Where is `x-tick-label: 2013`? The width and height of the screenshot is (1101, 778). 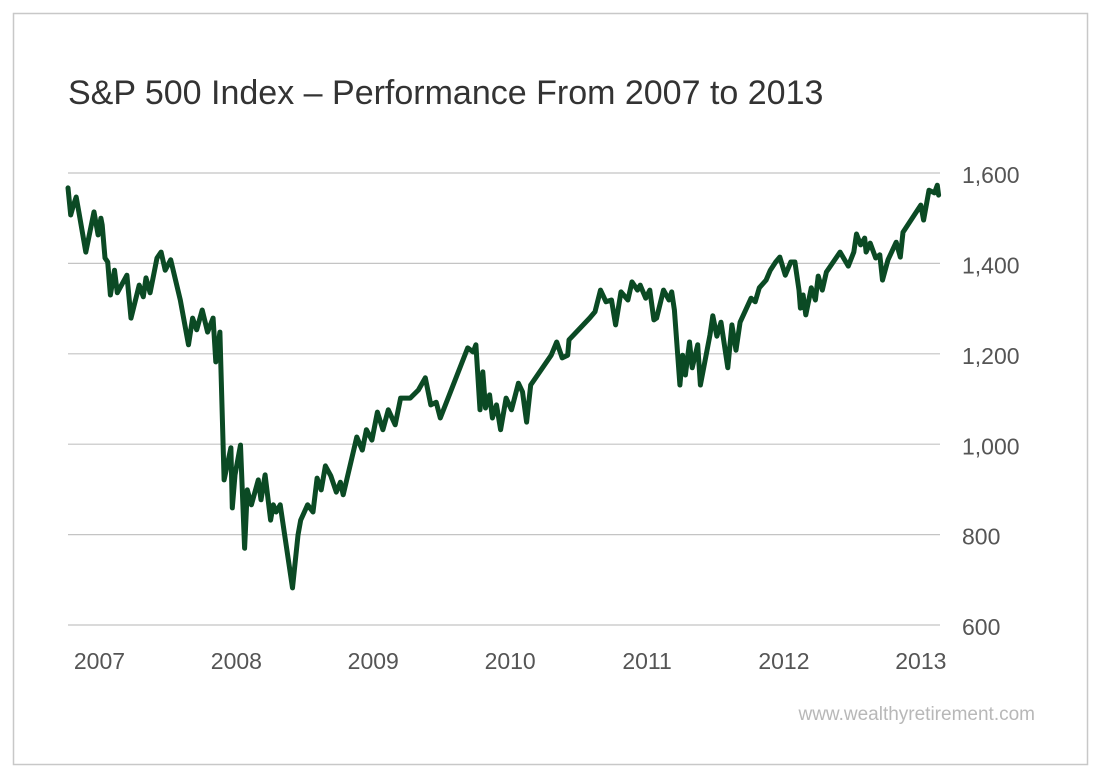 x-tick-label: 2013 is located at coordinates (920, 661).